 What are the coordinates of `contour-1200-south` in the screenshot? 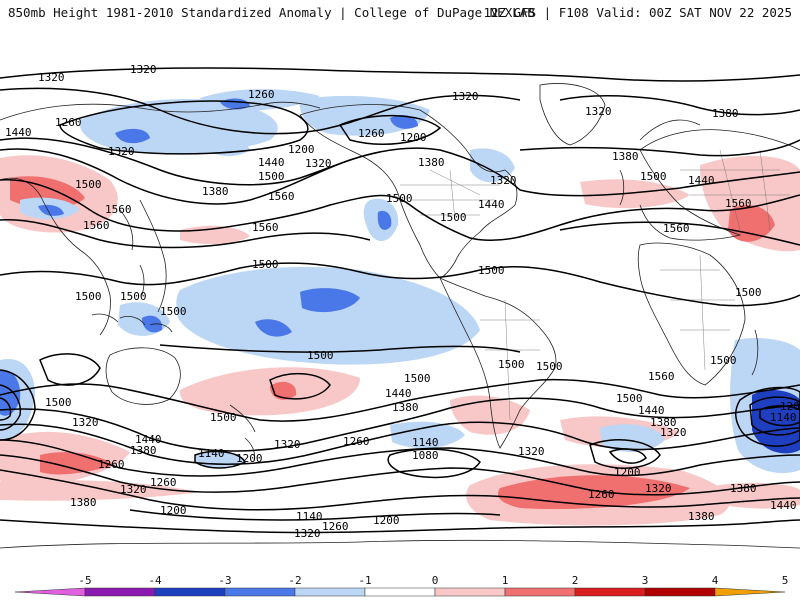 It's located at (400, 490).